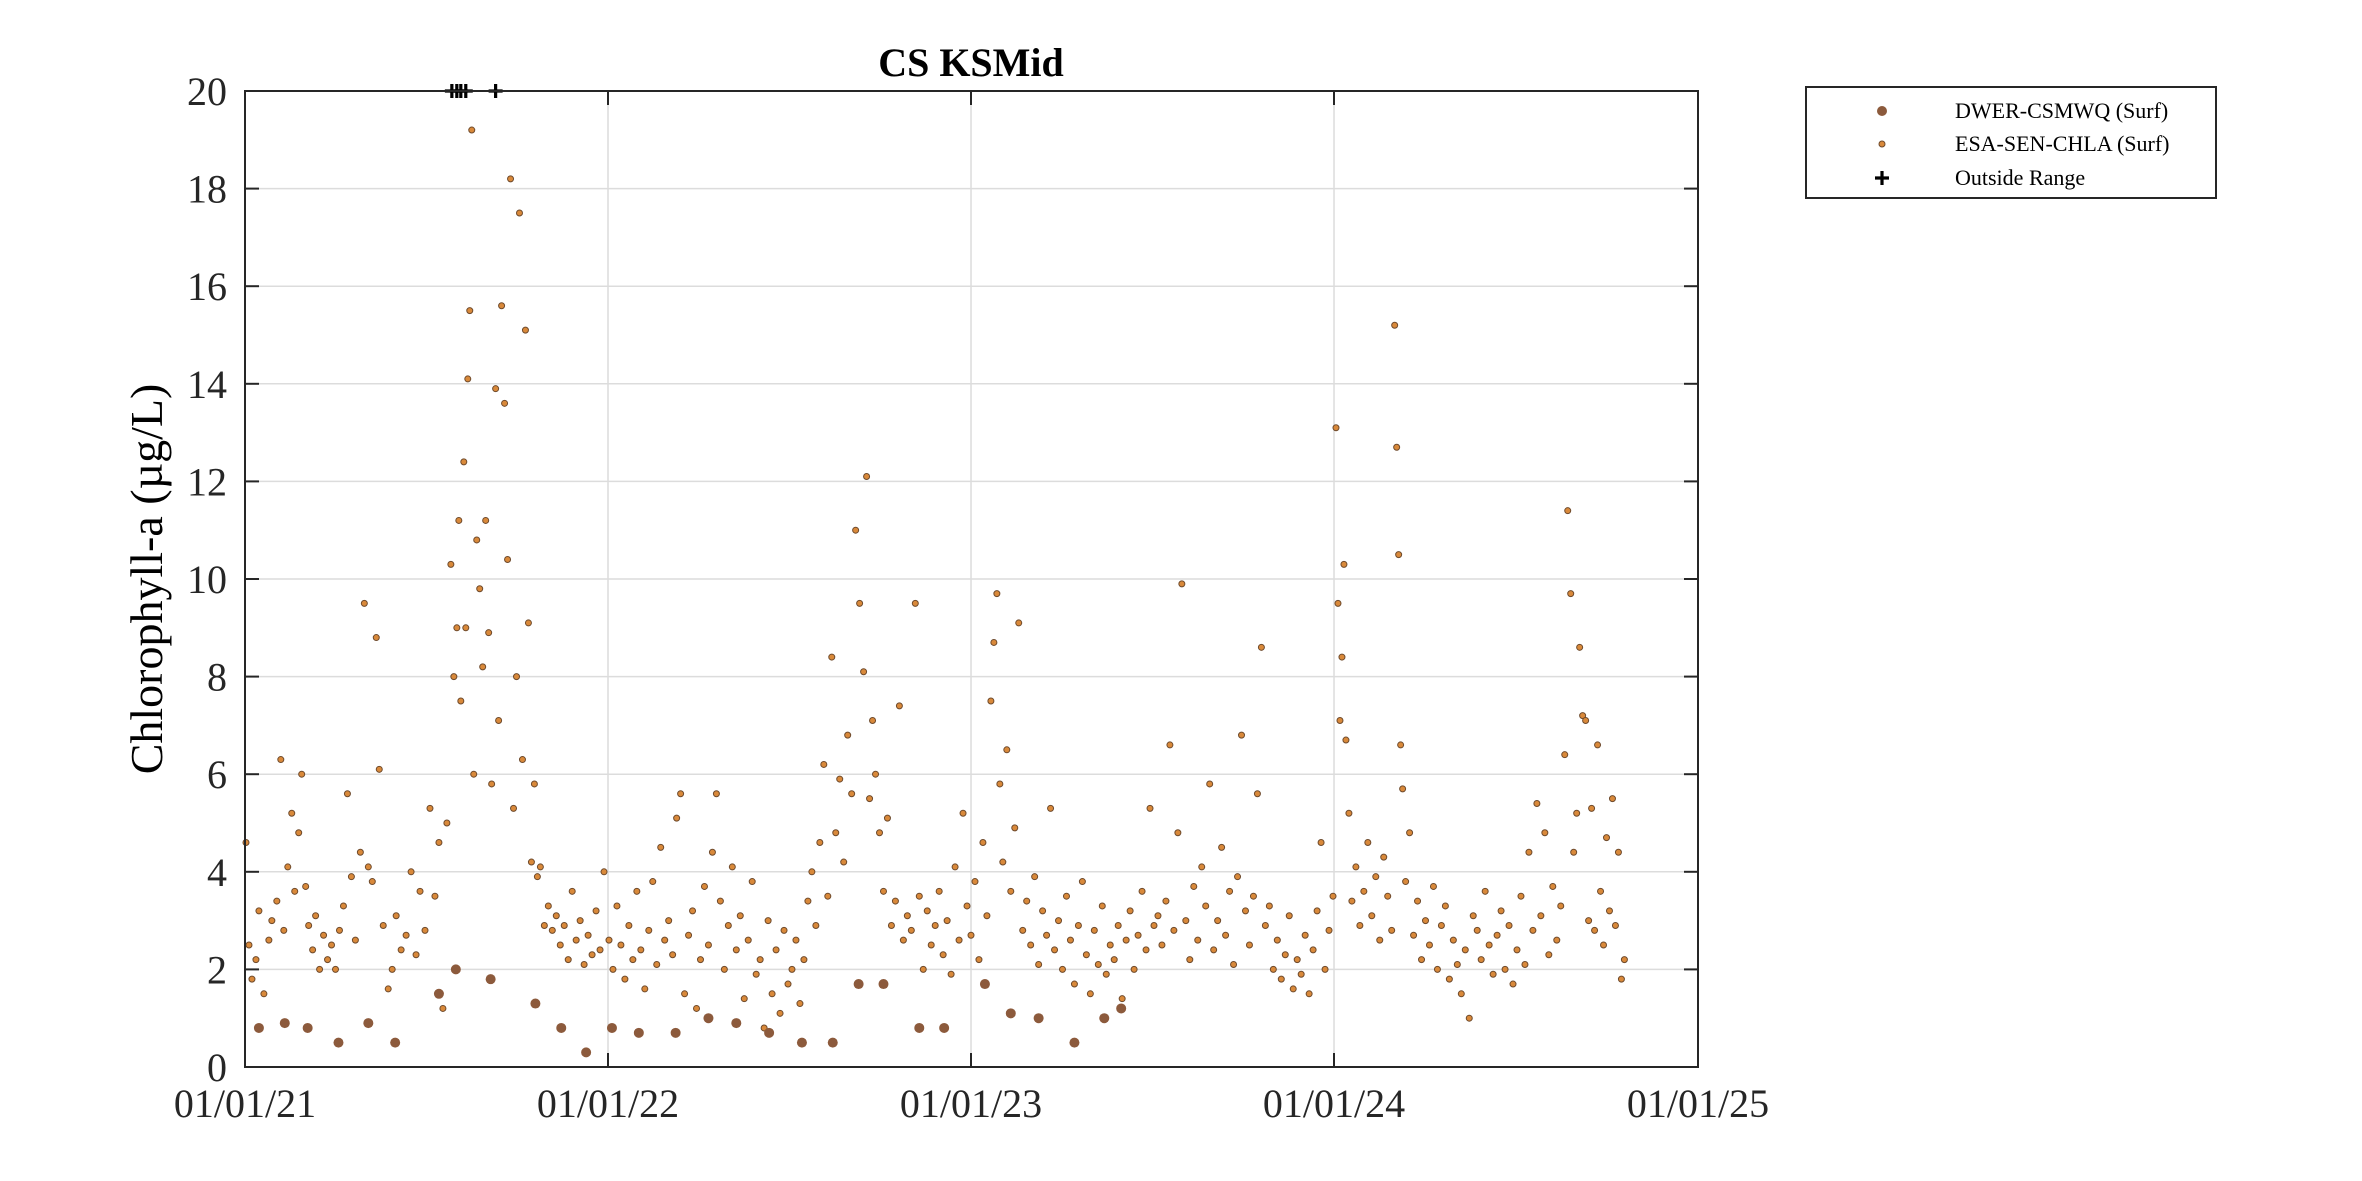 Image resolution: width=2362 pixels, height=1181 pixels. Describe the element at coordinates (207, 384) in the screenshot. I see `y-tick-label: 14` at that location.